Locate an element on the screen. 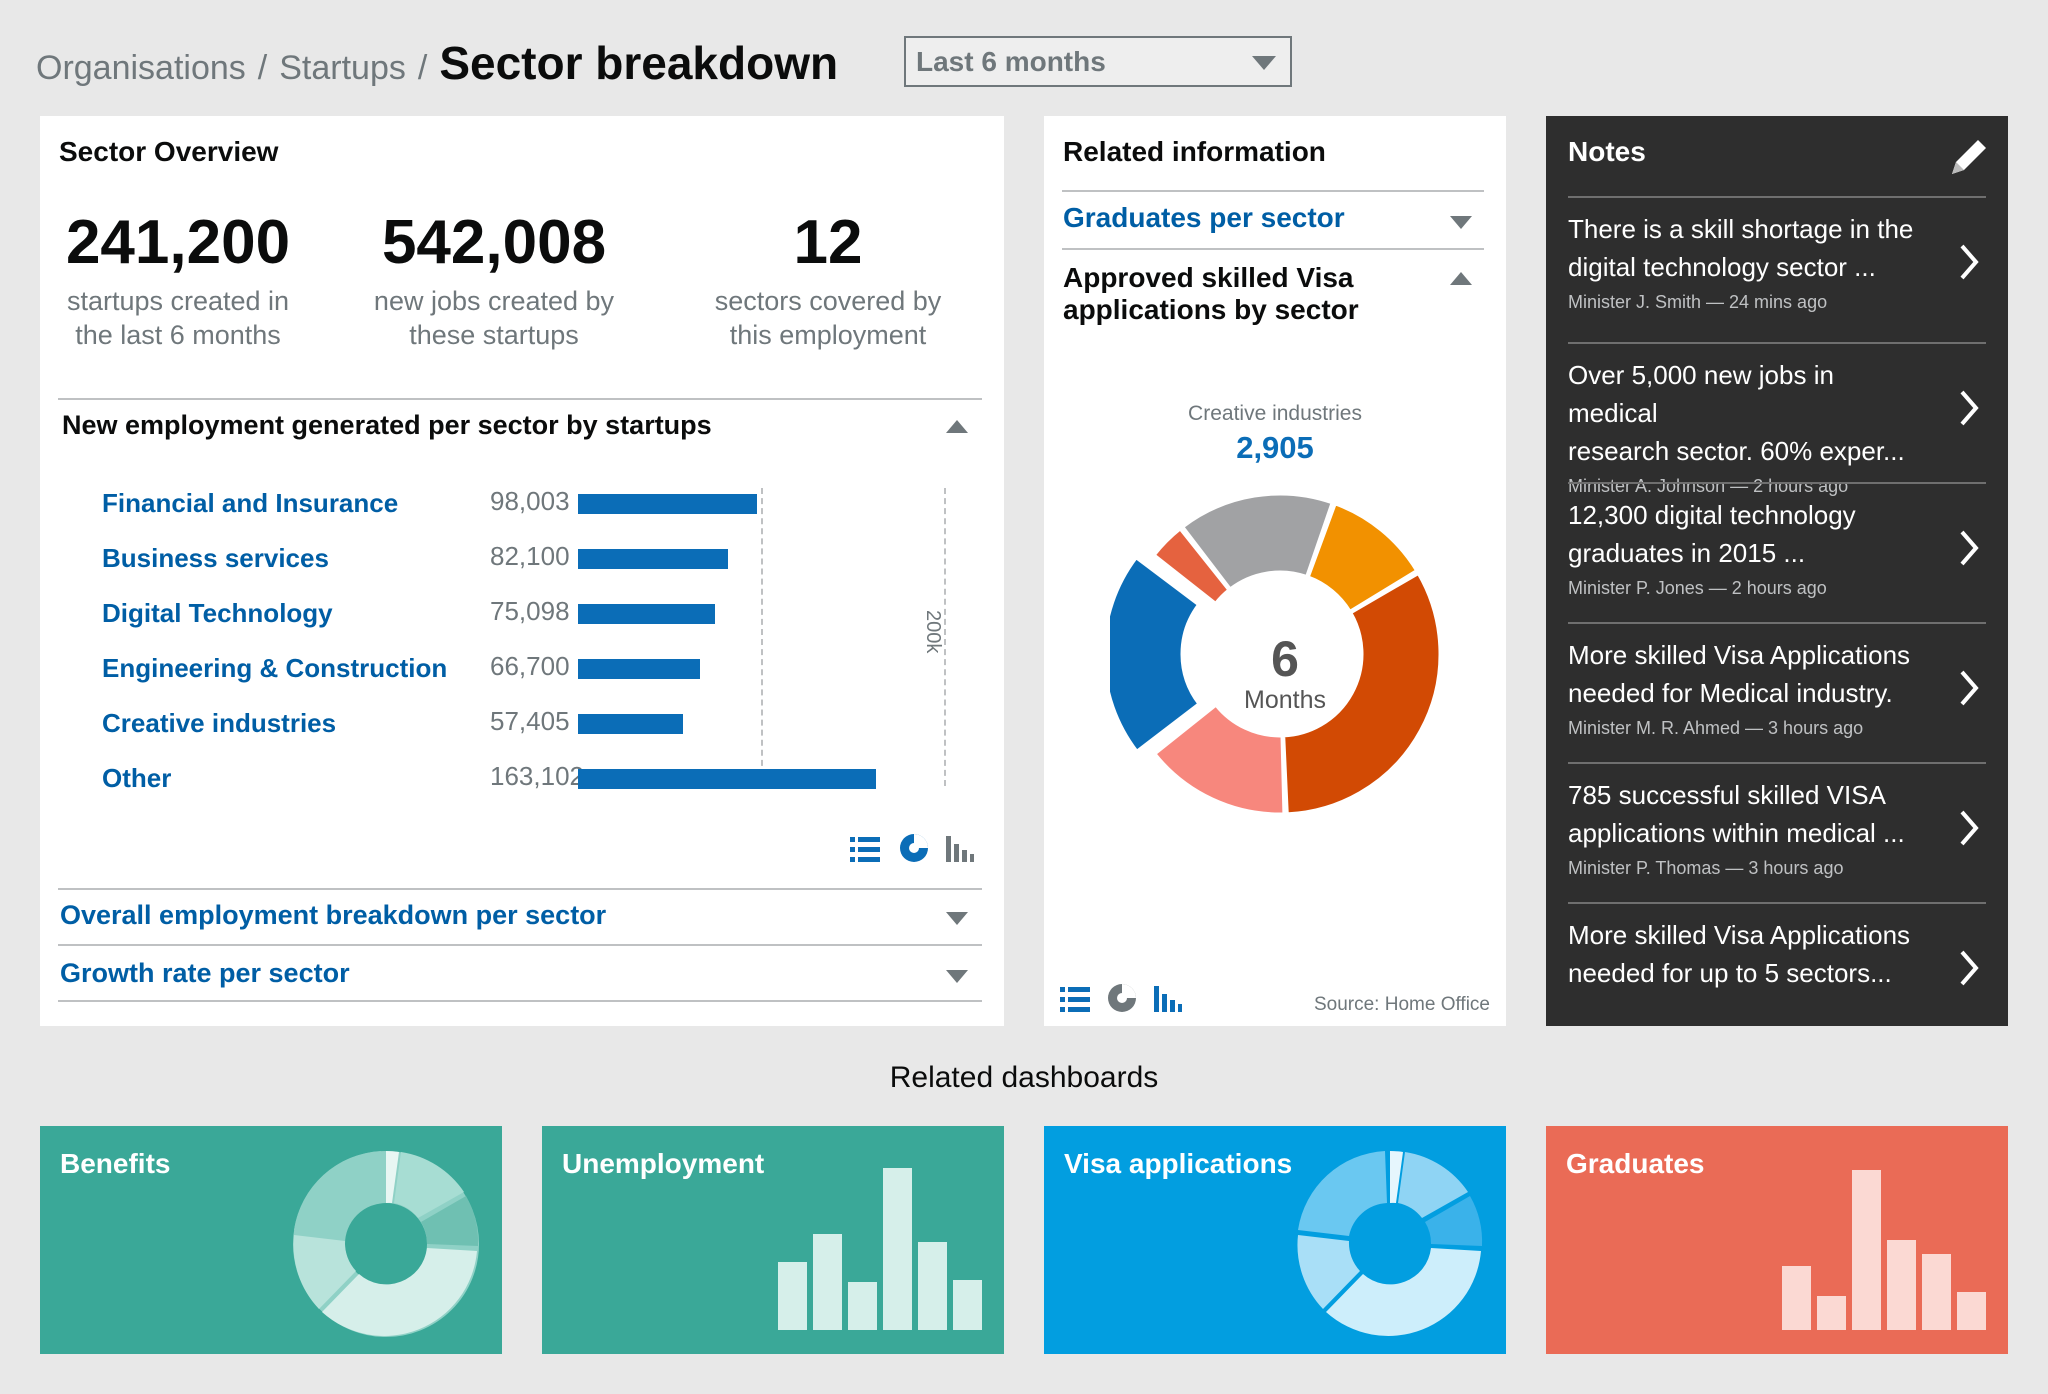  note-meta: Minister J. Smith — 24 mins ago is located at coordinates (1698, 302).